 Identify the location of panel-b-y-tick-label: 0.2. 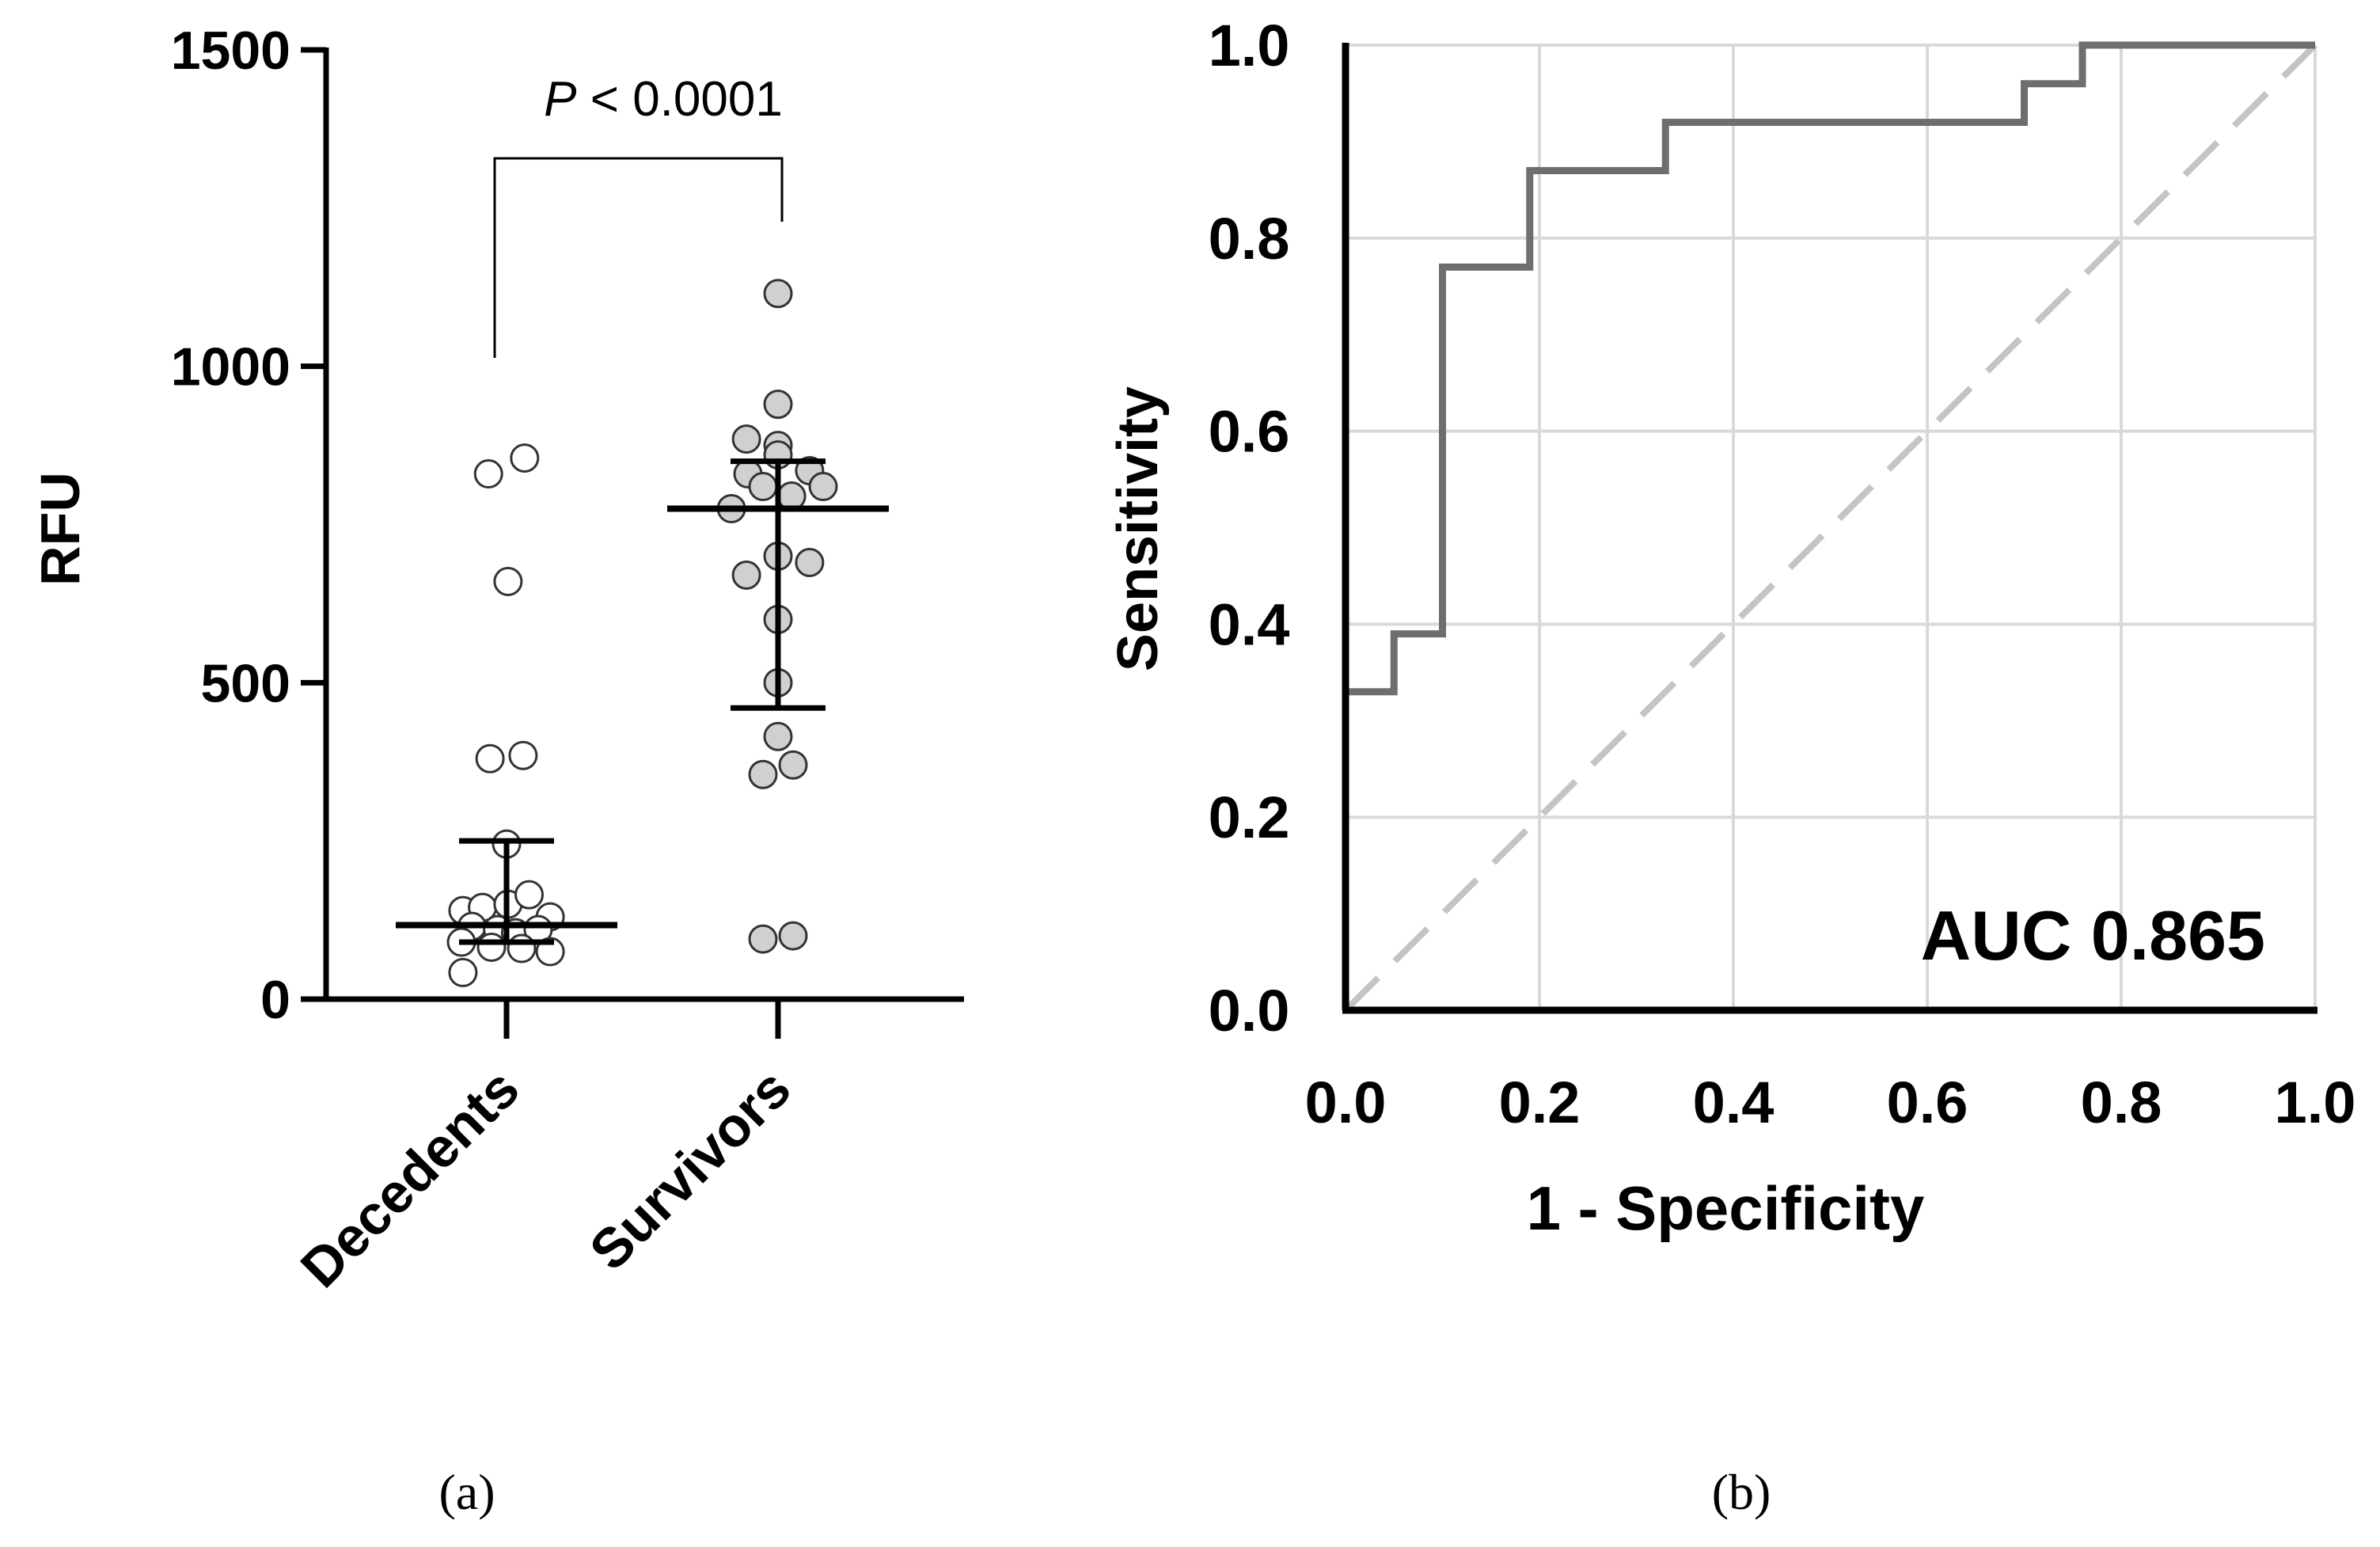
(1249, 818).